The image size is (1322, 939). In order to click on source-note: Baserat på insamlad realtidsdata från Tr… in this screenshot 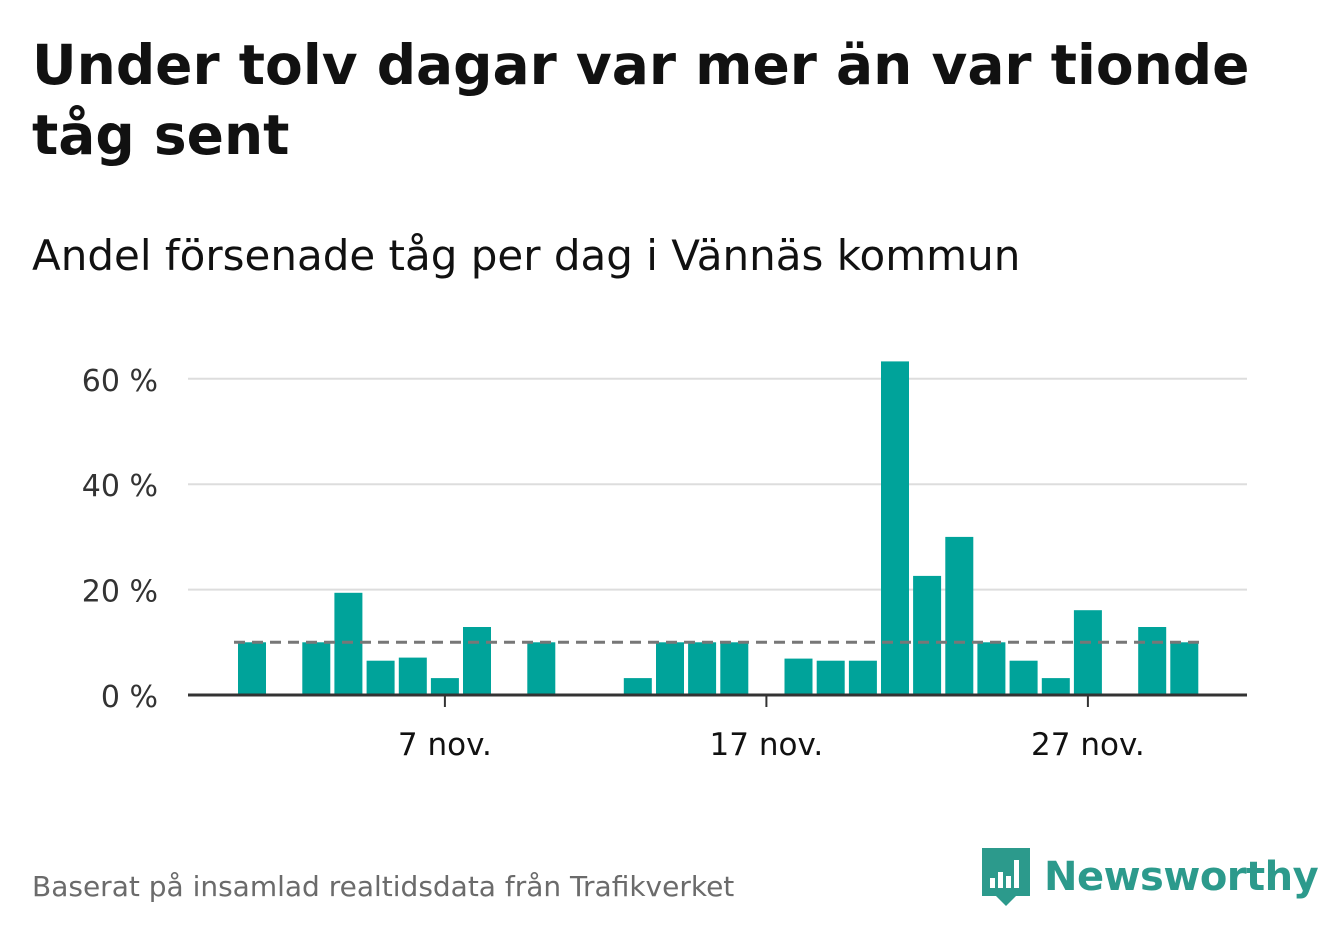, I will do `click(383, 886)`.